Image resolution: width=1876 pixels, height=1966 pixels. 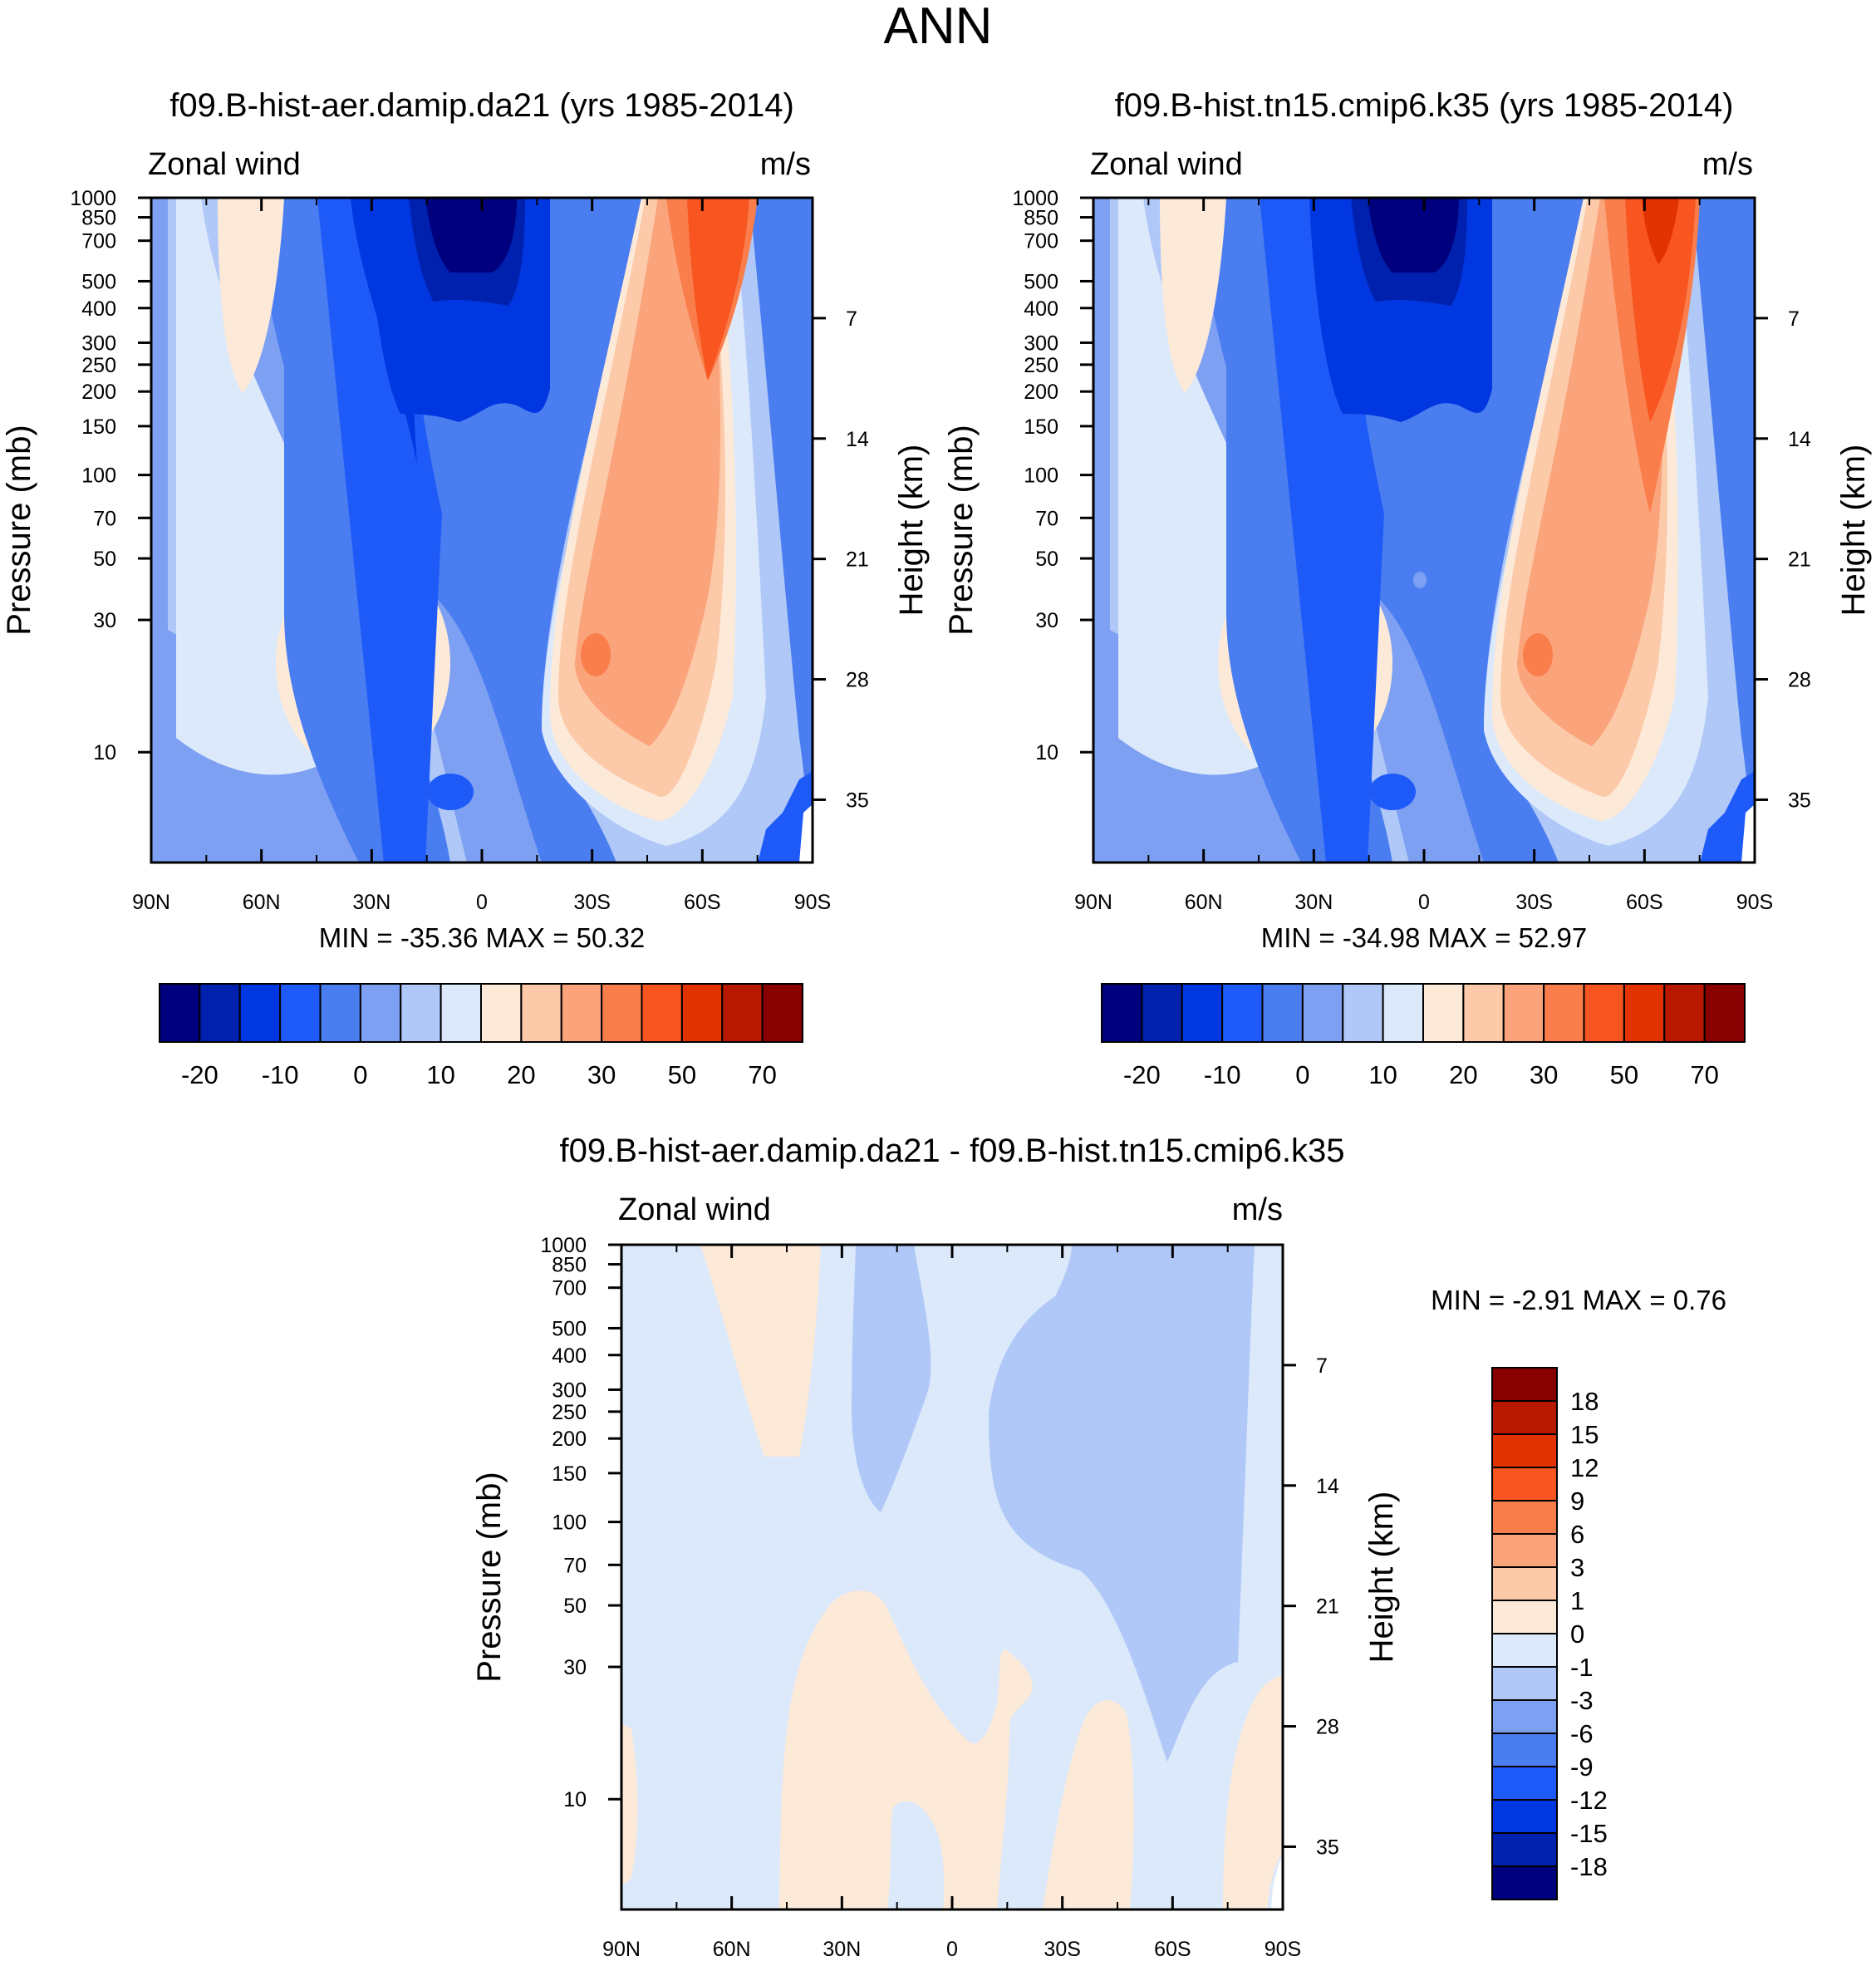 What do you see at coordinates (1424, 530) in the screenshot?
I see `panel-2-contour-field` at bounding box center [1424, 530].